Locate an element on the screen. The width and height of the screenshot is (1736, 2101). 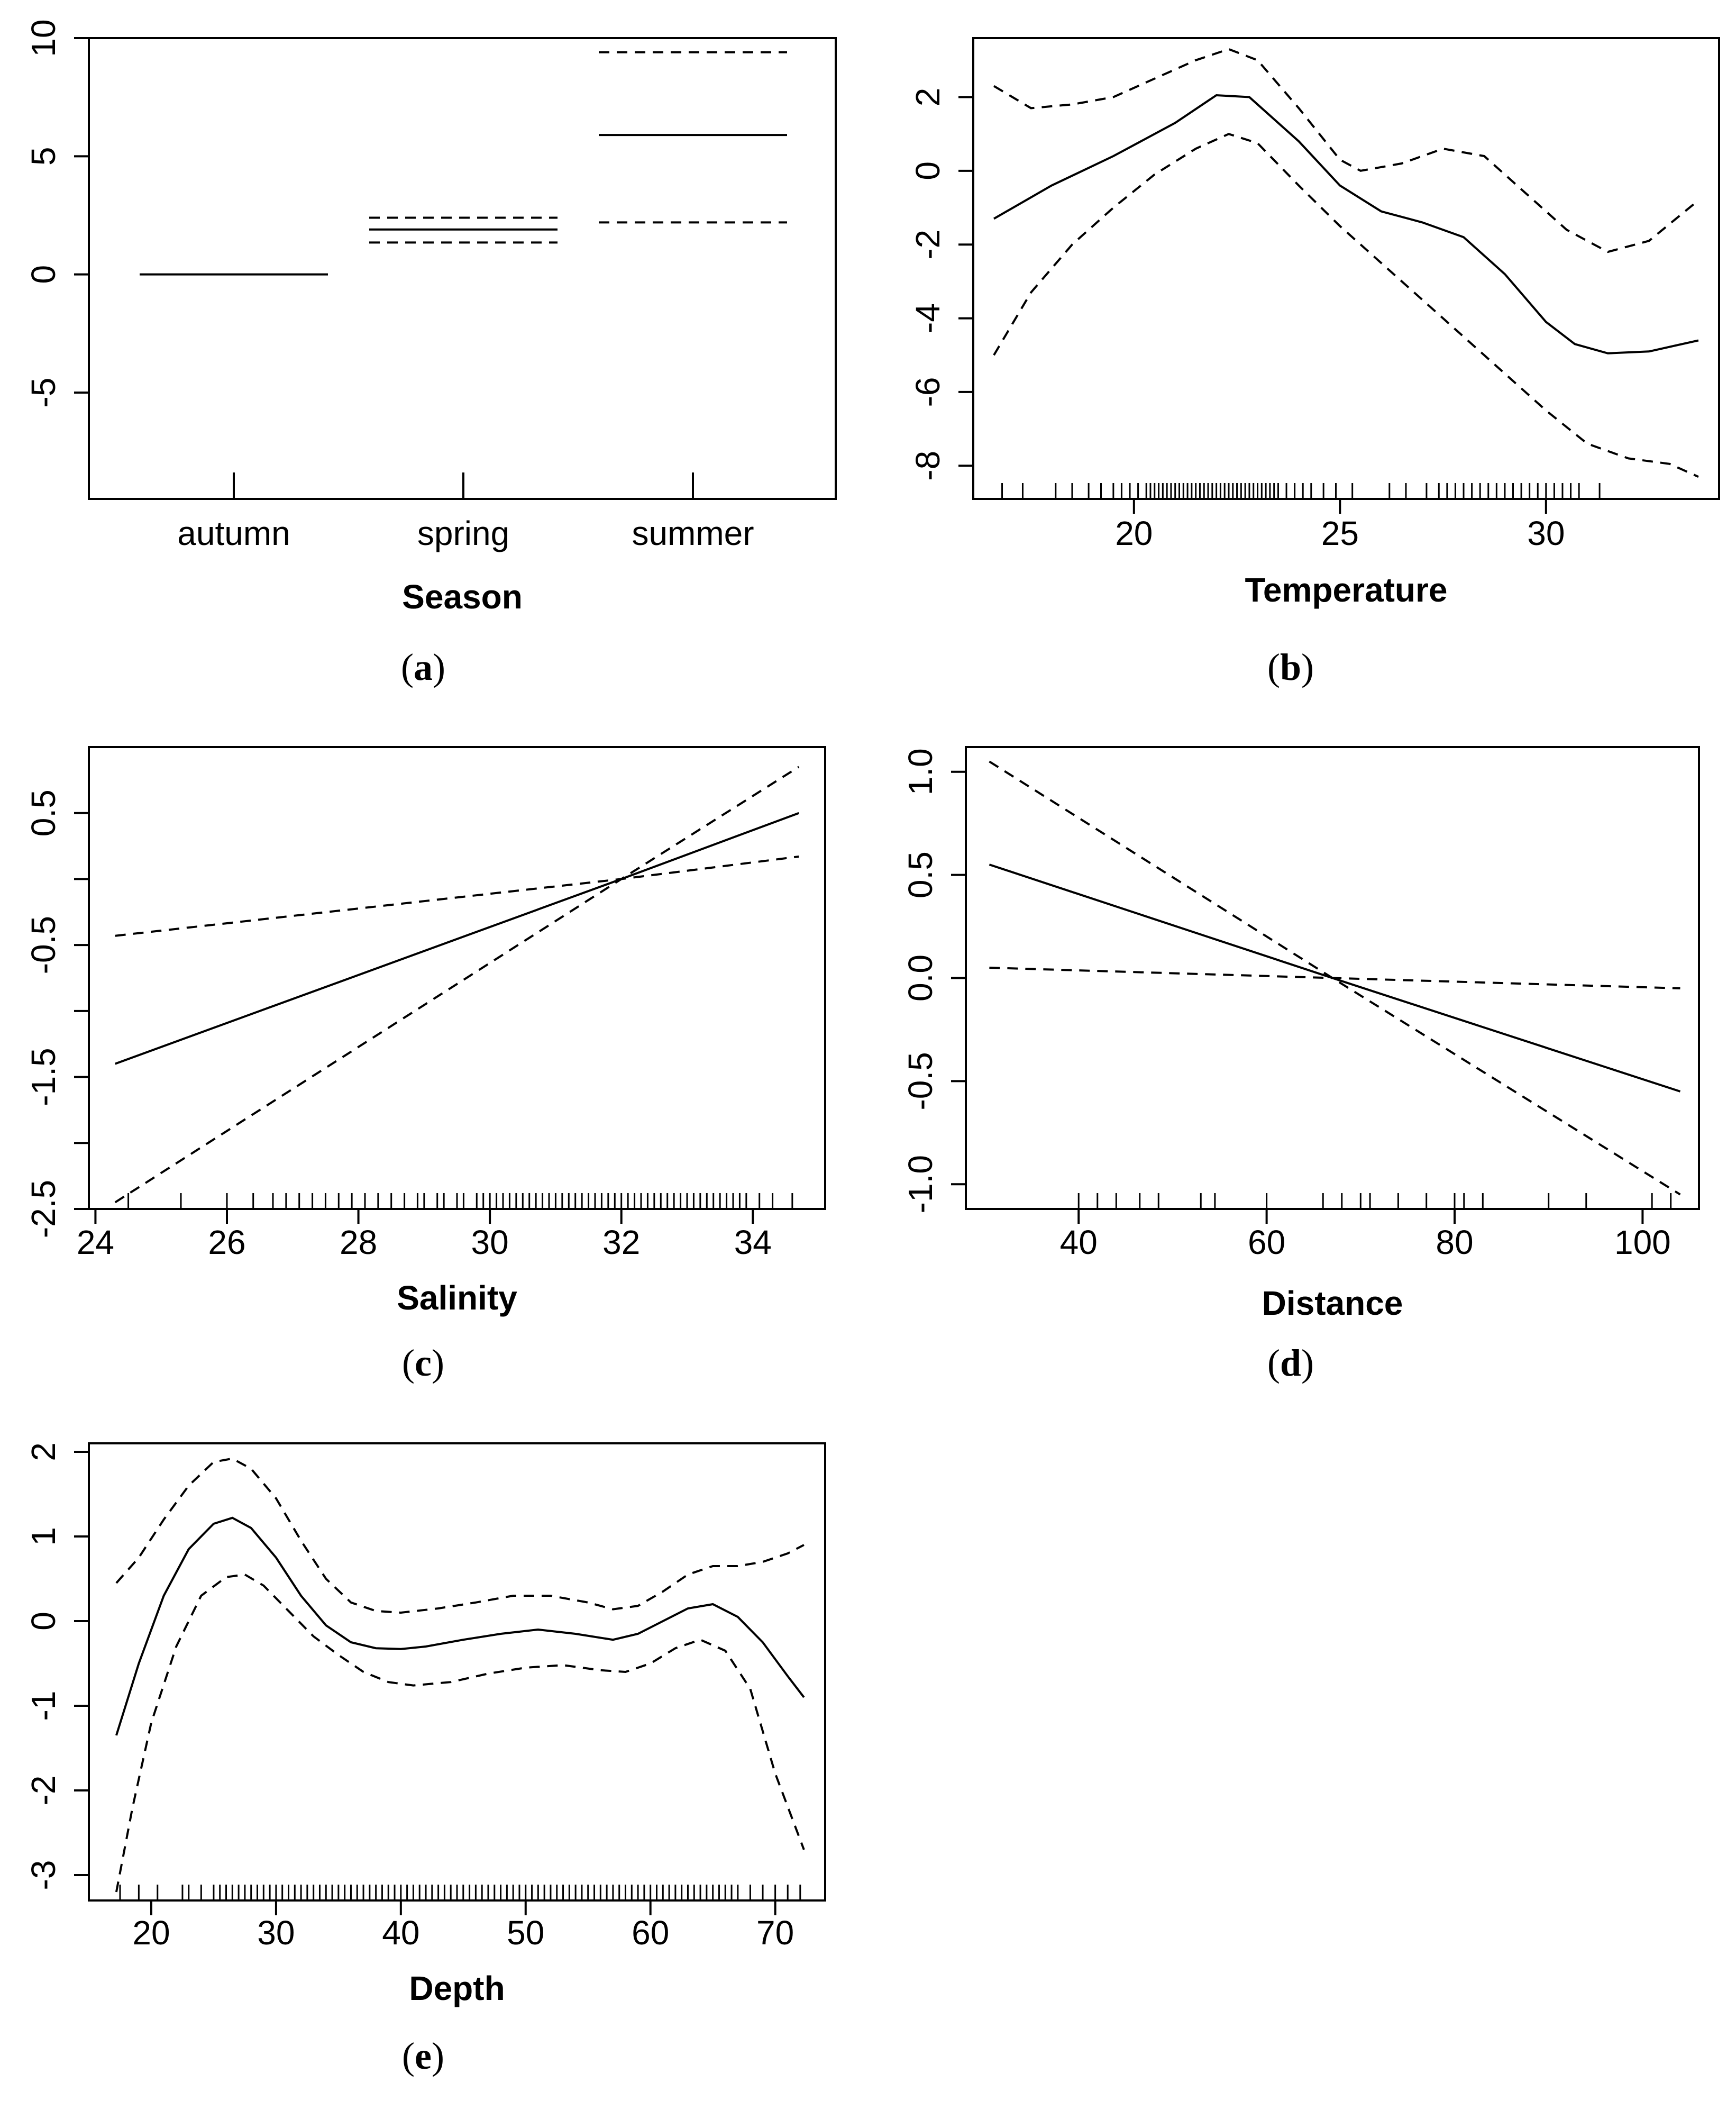
y-tick-label: -1.0 is located at coordinates (920, 1184).